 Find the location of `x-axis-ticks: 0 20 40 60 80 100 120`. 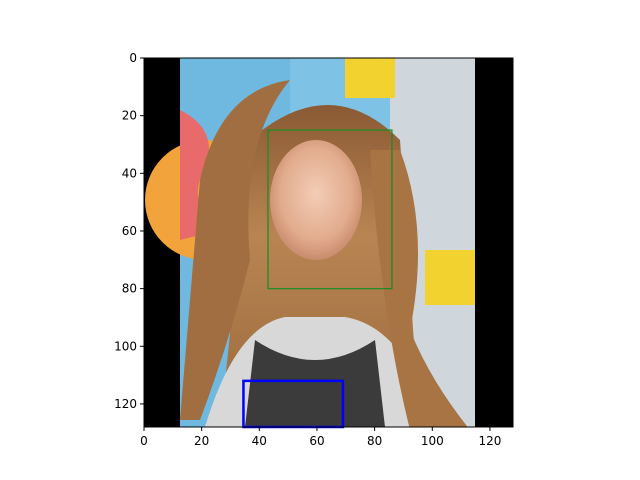

x-axis-ticks: 0 20 40 60 80 100 120 is located at coordinates (320, 437).